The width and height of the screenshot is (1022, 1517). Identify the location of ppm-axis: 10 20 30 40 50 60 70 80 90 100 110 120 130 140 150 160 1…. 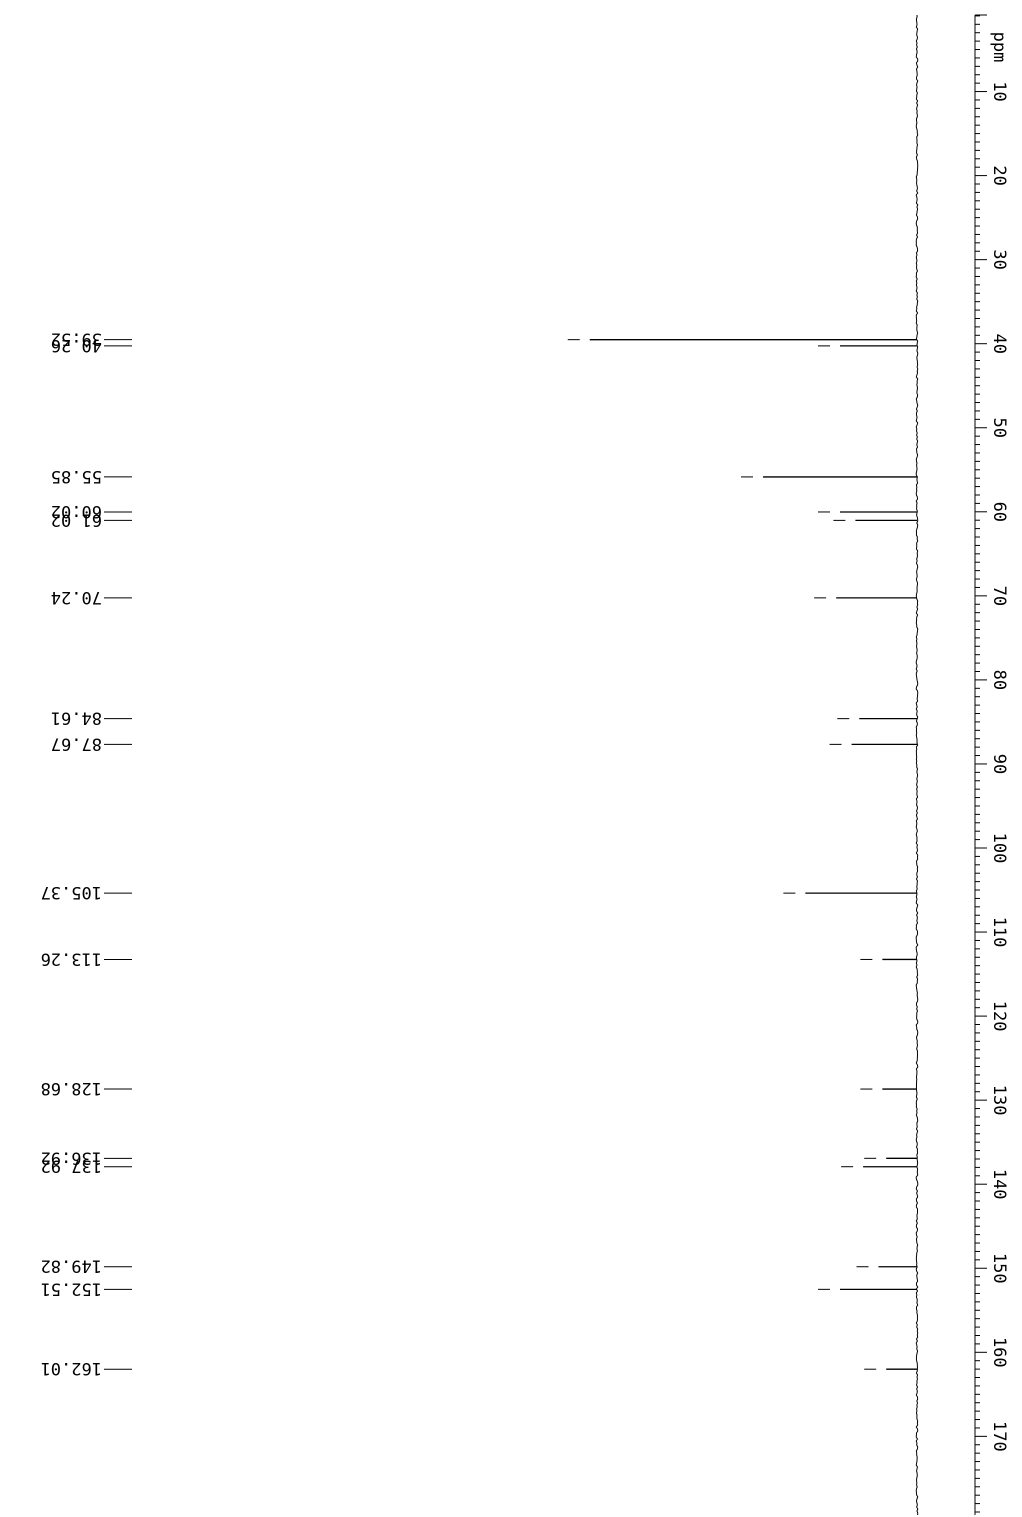
(991, 764).